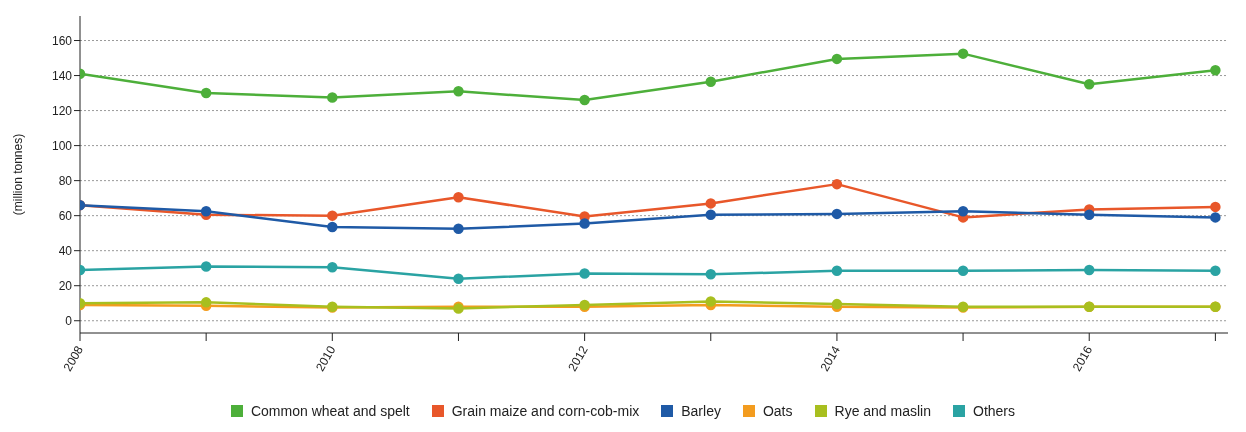 The width and height of the screenshot is (1246, 432). Describe the element at coordinates (65, 285) in the screenshot. I see `y-tick-label: 20` at that location.